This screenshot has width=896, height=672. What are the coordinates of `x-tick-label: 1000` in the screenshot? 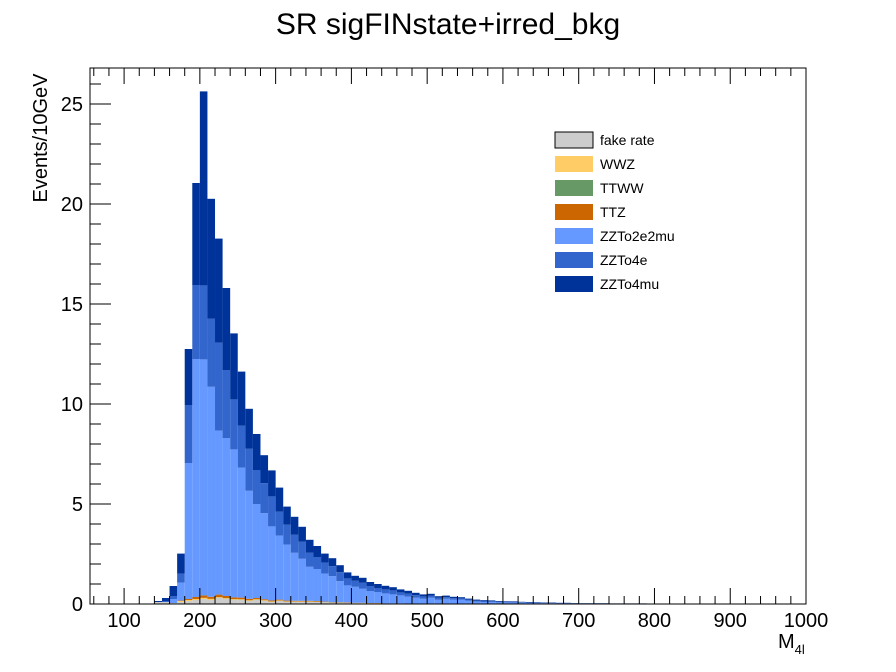 It's located at (806, 621).